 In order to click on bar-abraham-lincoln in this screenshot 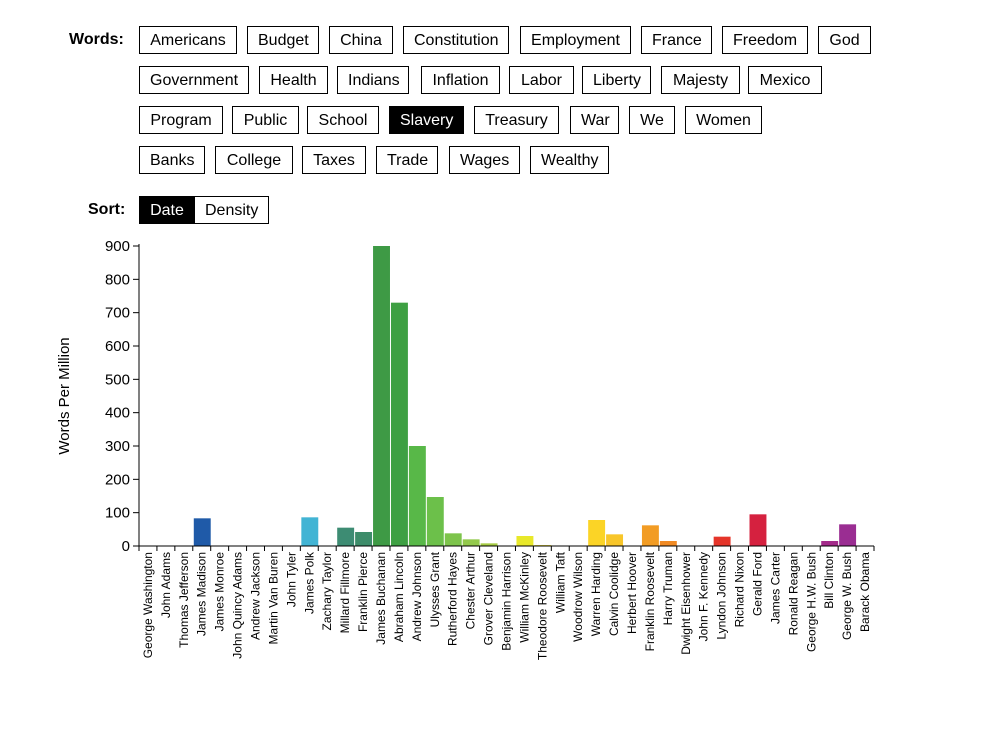, I will do `click(399, 424)`.